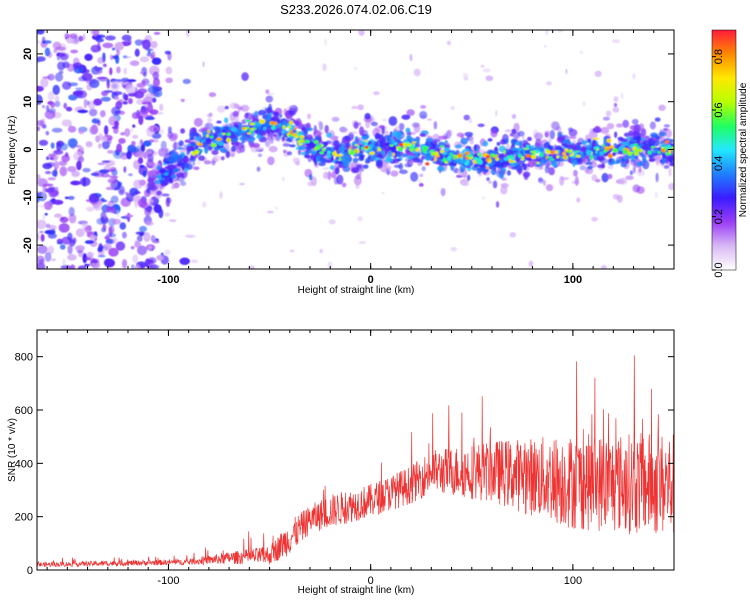 The width and height of the screenshot is (750, 600). Describe the element at coordinates (719, 56) in the screenshot. I see `colorbar-tick-label: 0.8` at that location.